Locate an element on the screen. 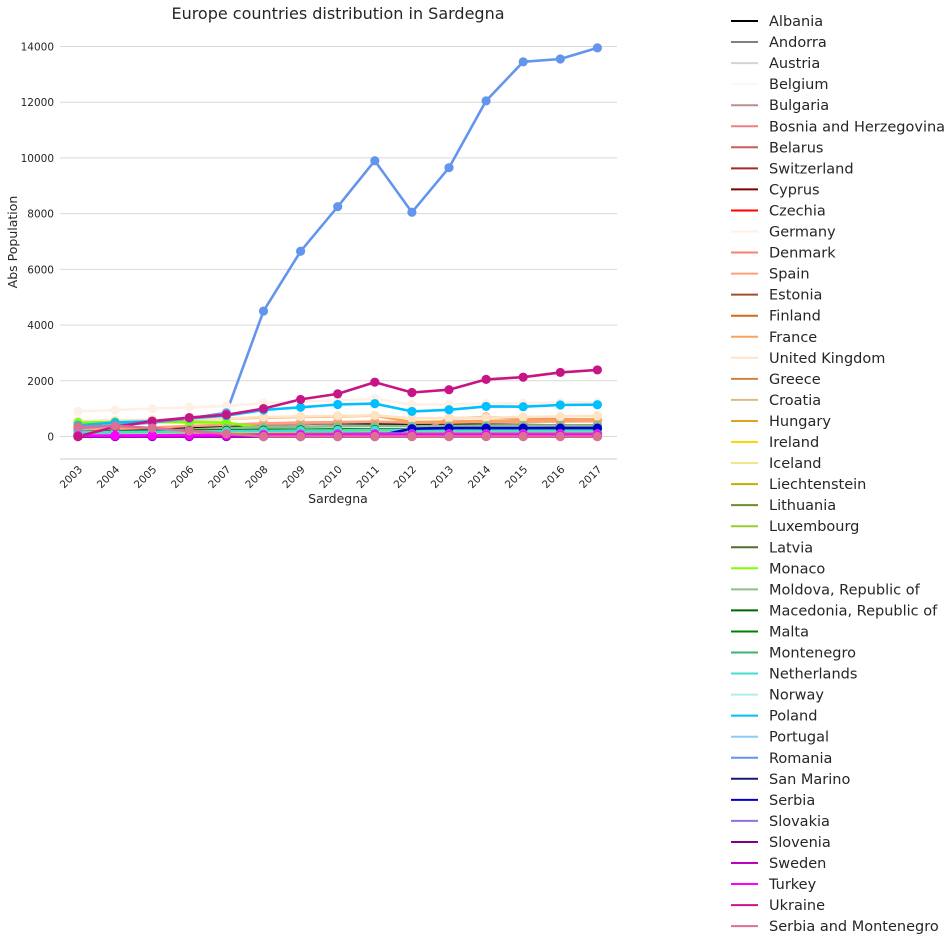  legend-label: Belarus is located at coordinates (796, 148).